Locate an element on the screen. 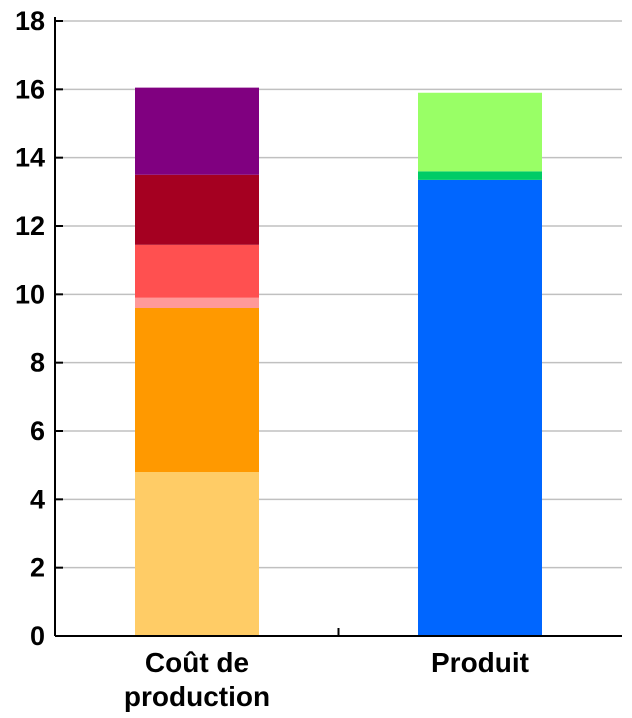  y-tick-label-0: 0 is located at coordinates (37, 636).